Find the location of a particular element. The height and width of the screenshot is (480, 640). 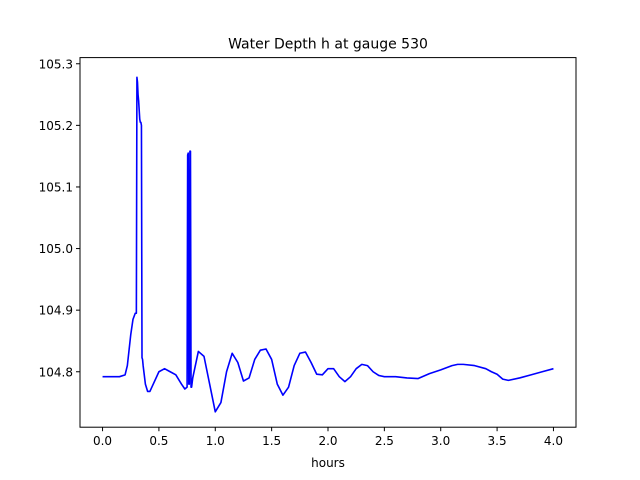

x-tick-label: 3.5 is located at coordinates (497, 441).